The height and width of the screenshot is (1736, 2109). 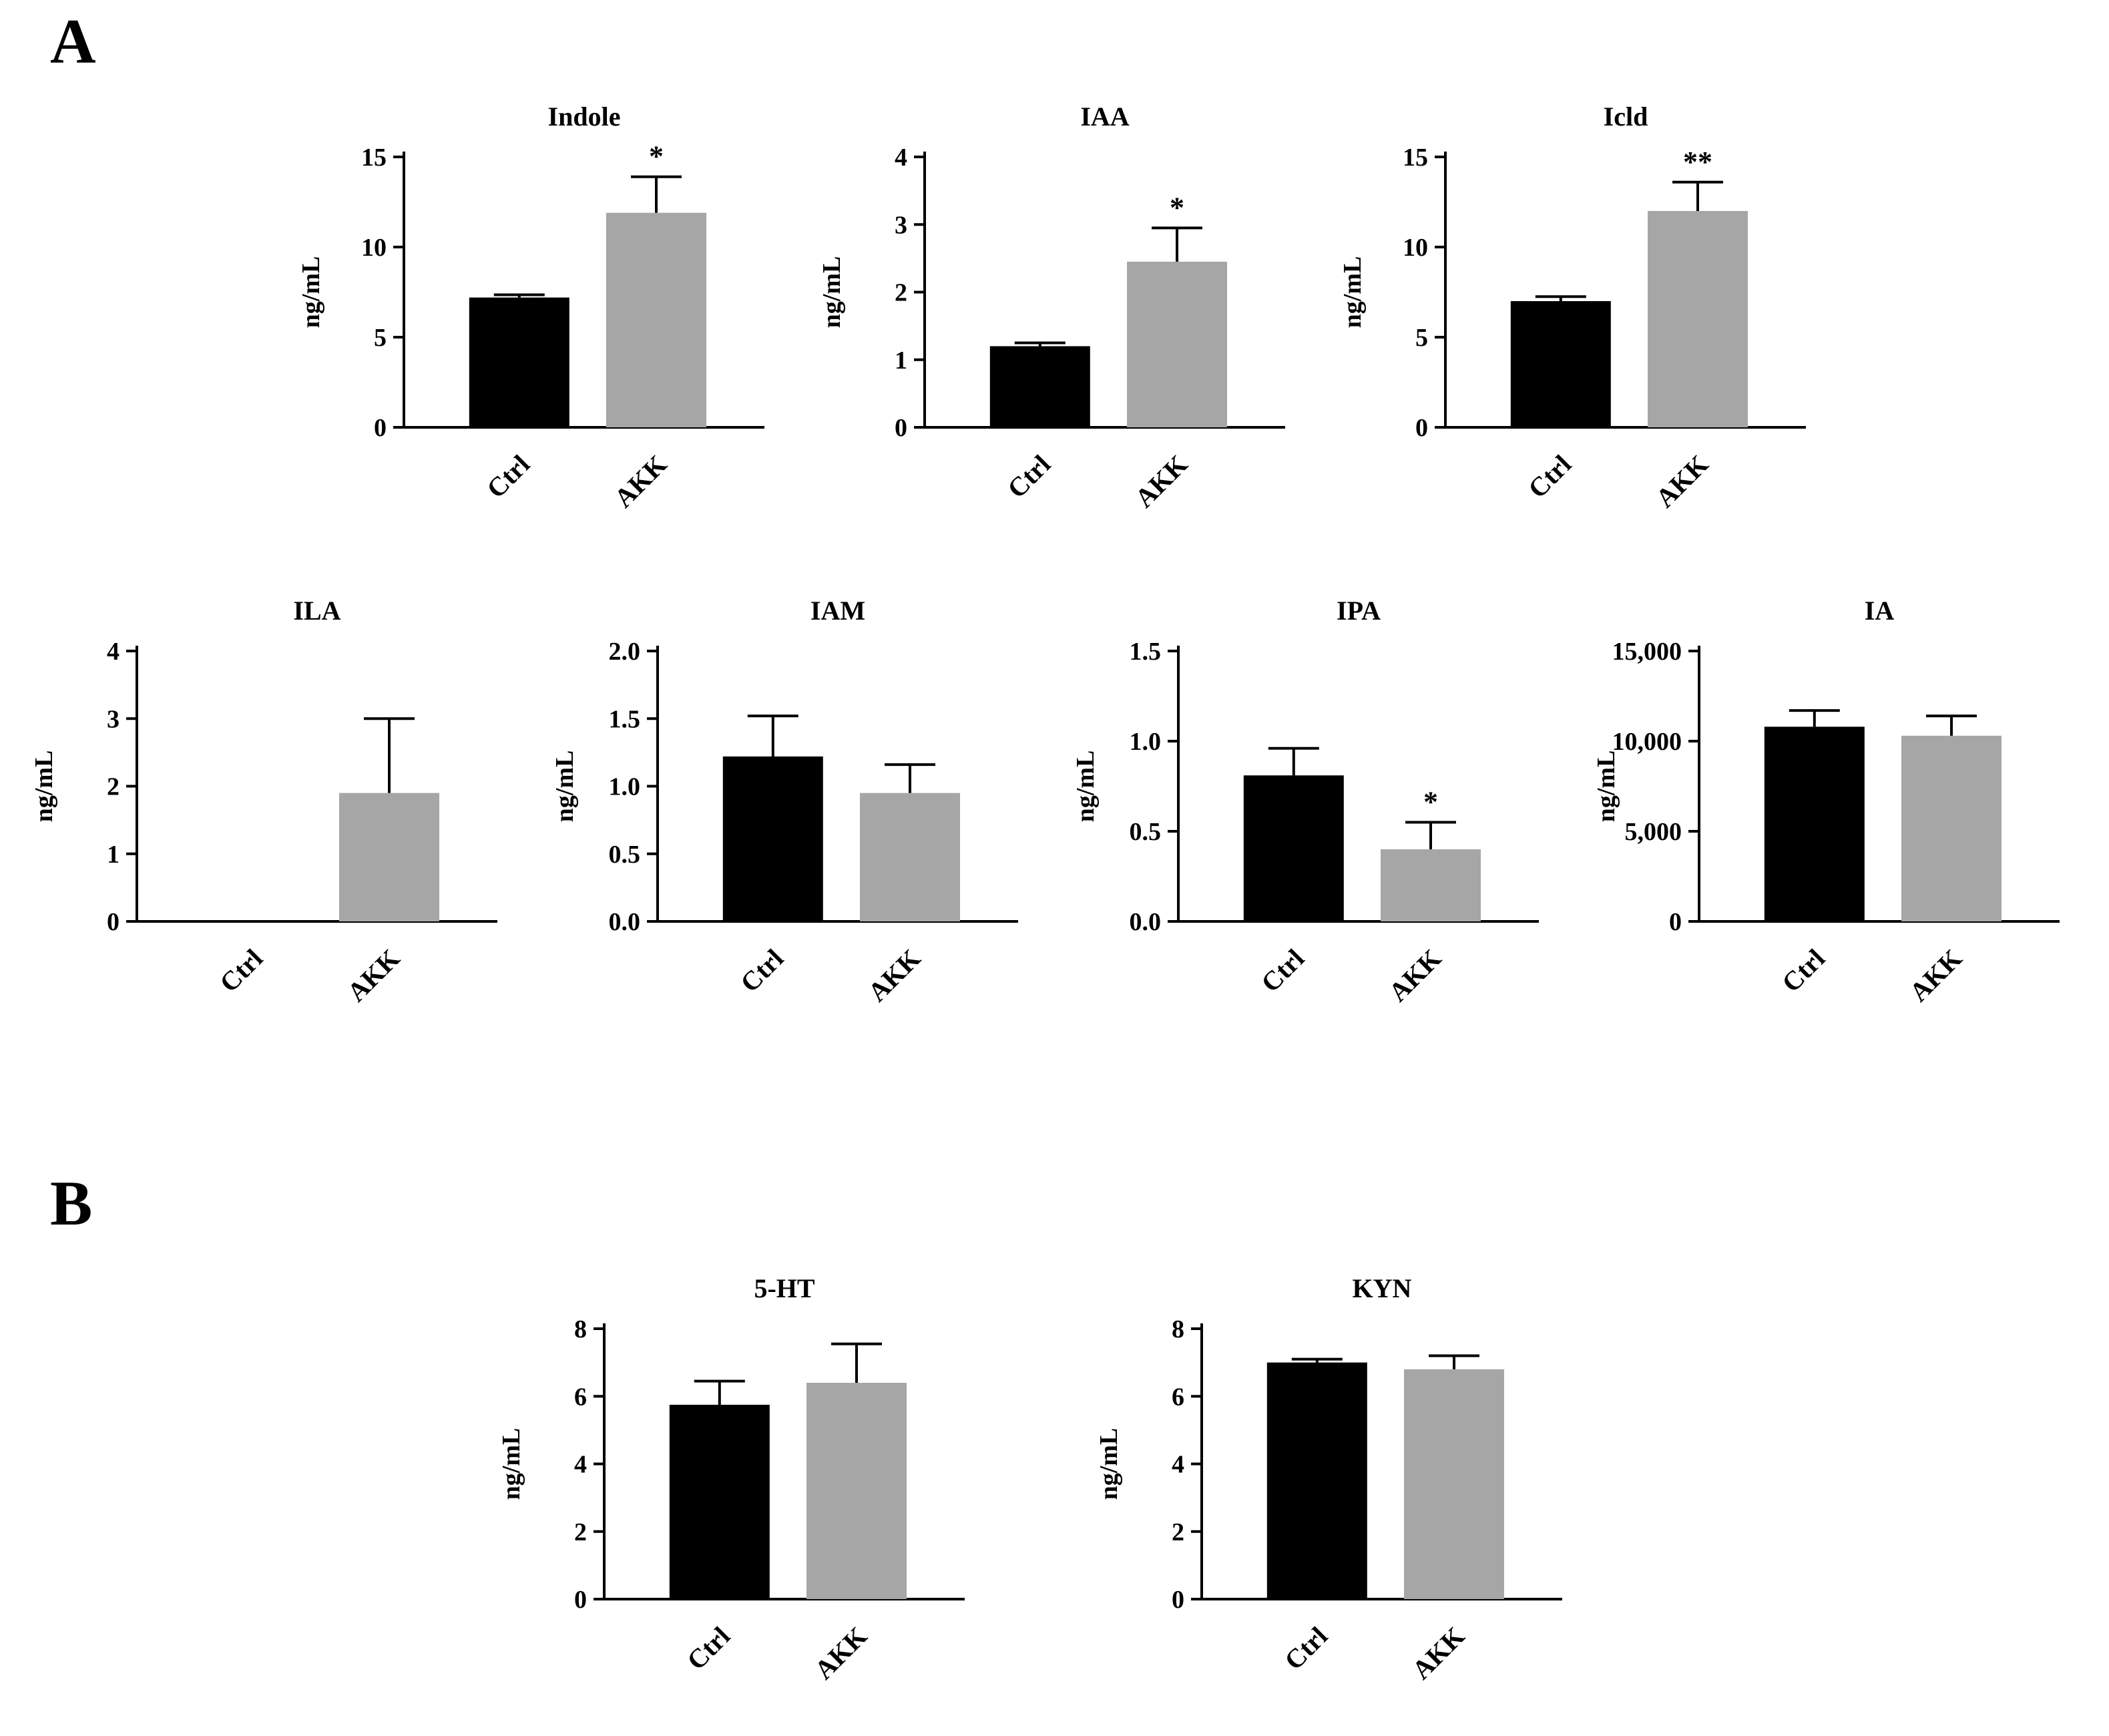 I want to click on y-tick-label: 15,000, so click(x=1647, y=652).